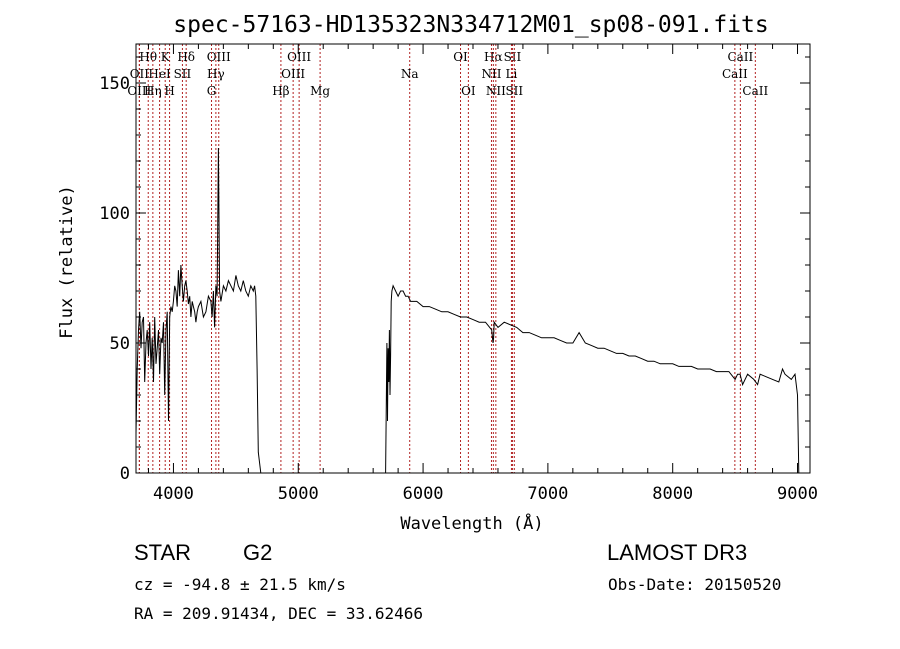  Describe the element at coordinates (163, 552) in the screenshot. I see `object-class: STAR` at that location.